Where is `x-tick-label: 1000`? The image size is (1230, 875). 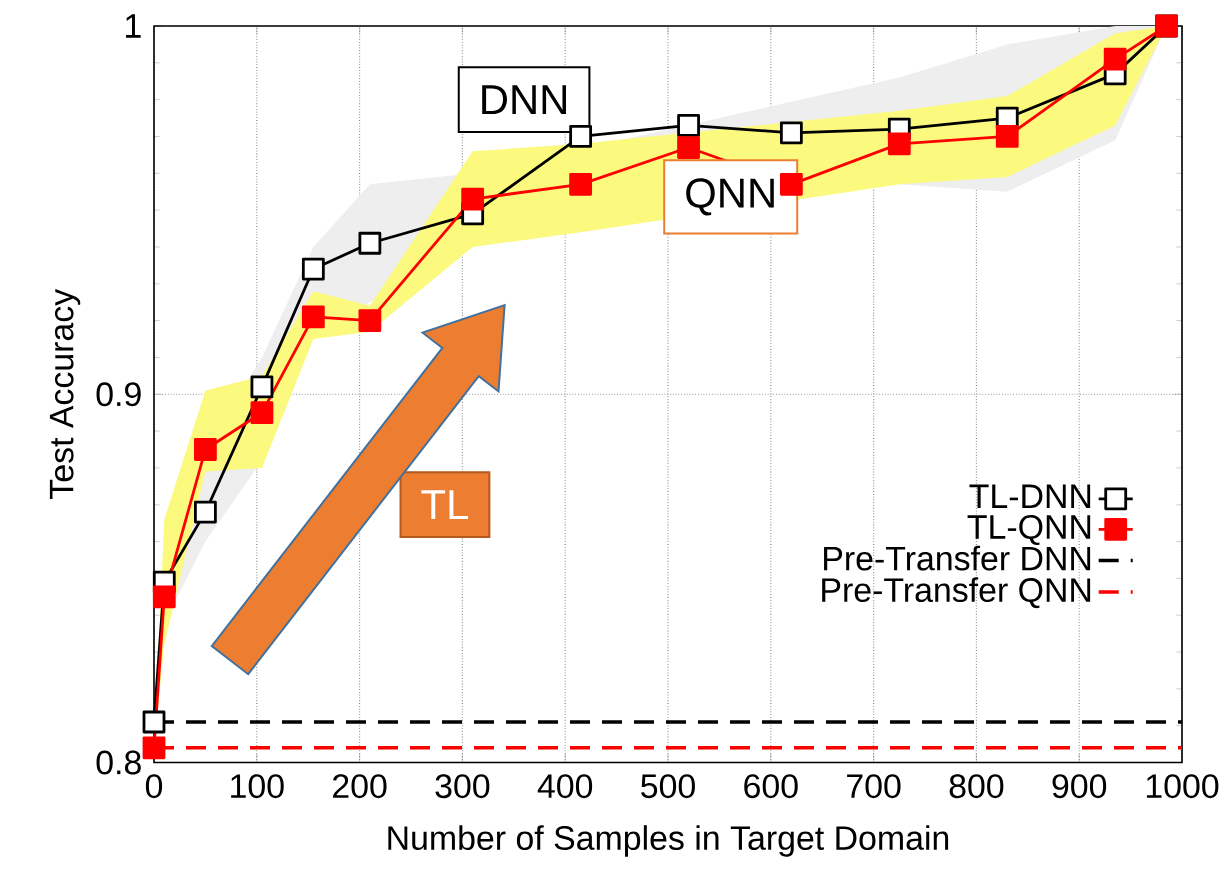
x-tick-label: 1000 is located at coordinates (1182, 786).